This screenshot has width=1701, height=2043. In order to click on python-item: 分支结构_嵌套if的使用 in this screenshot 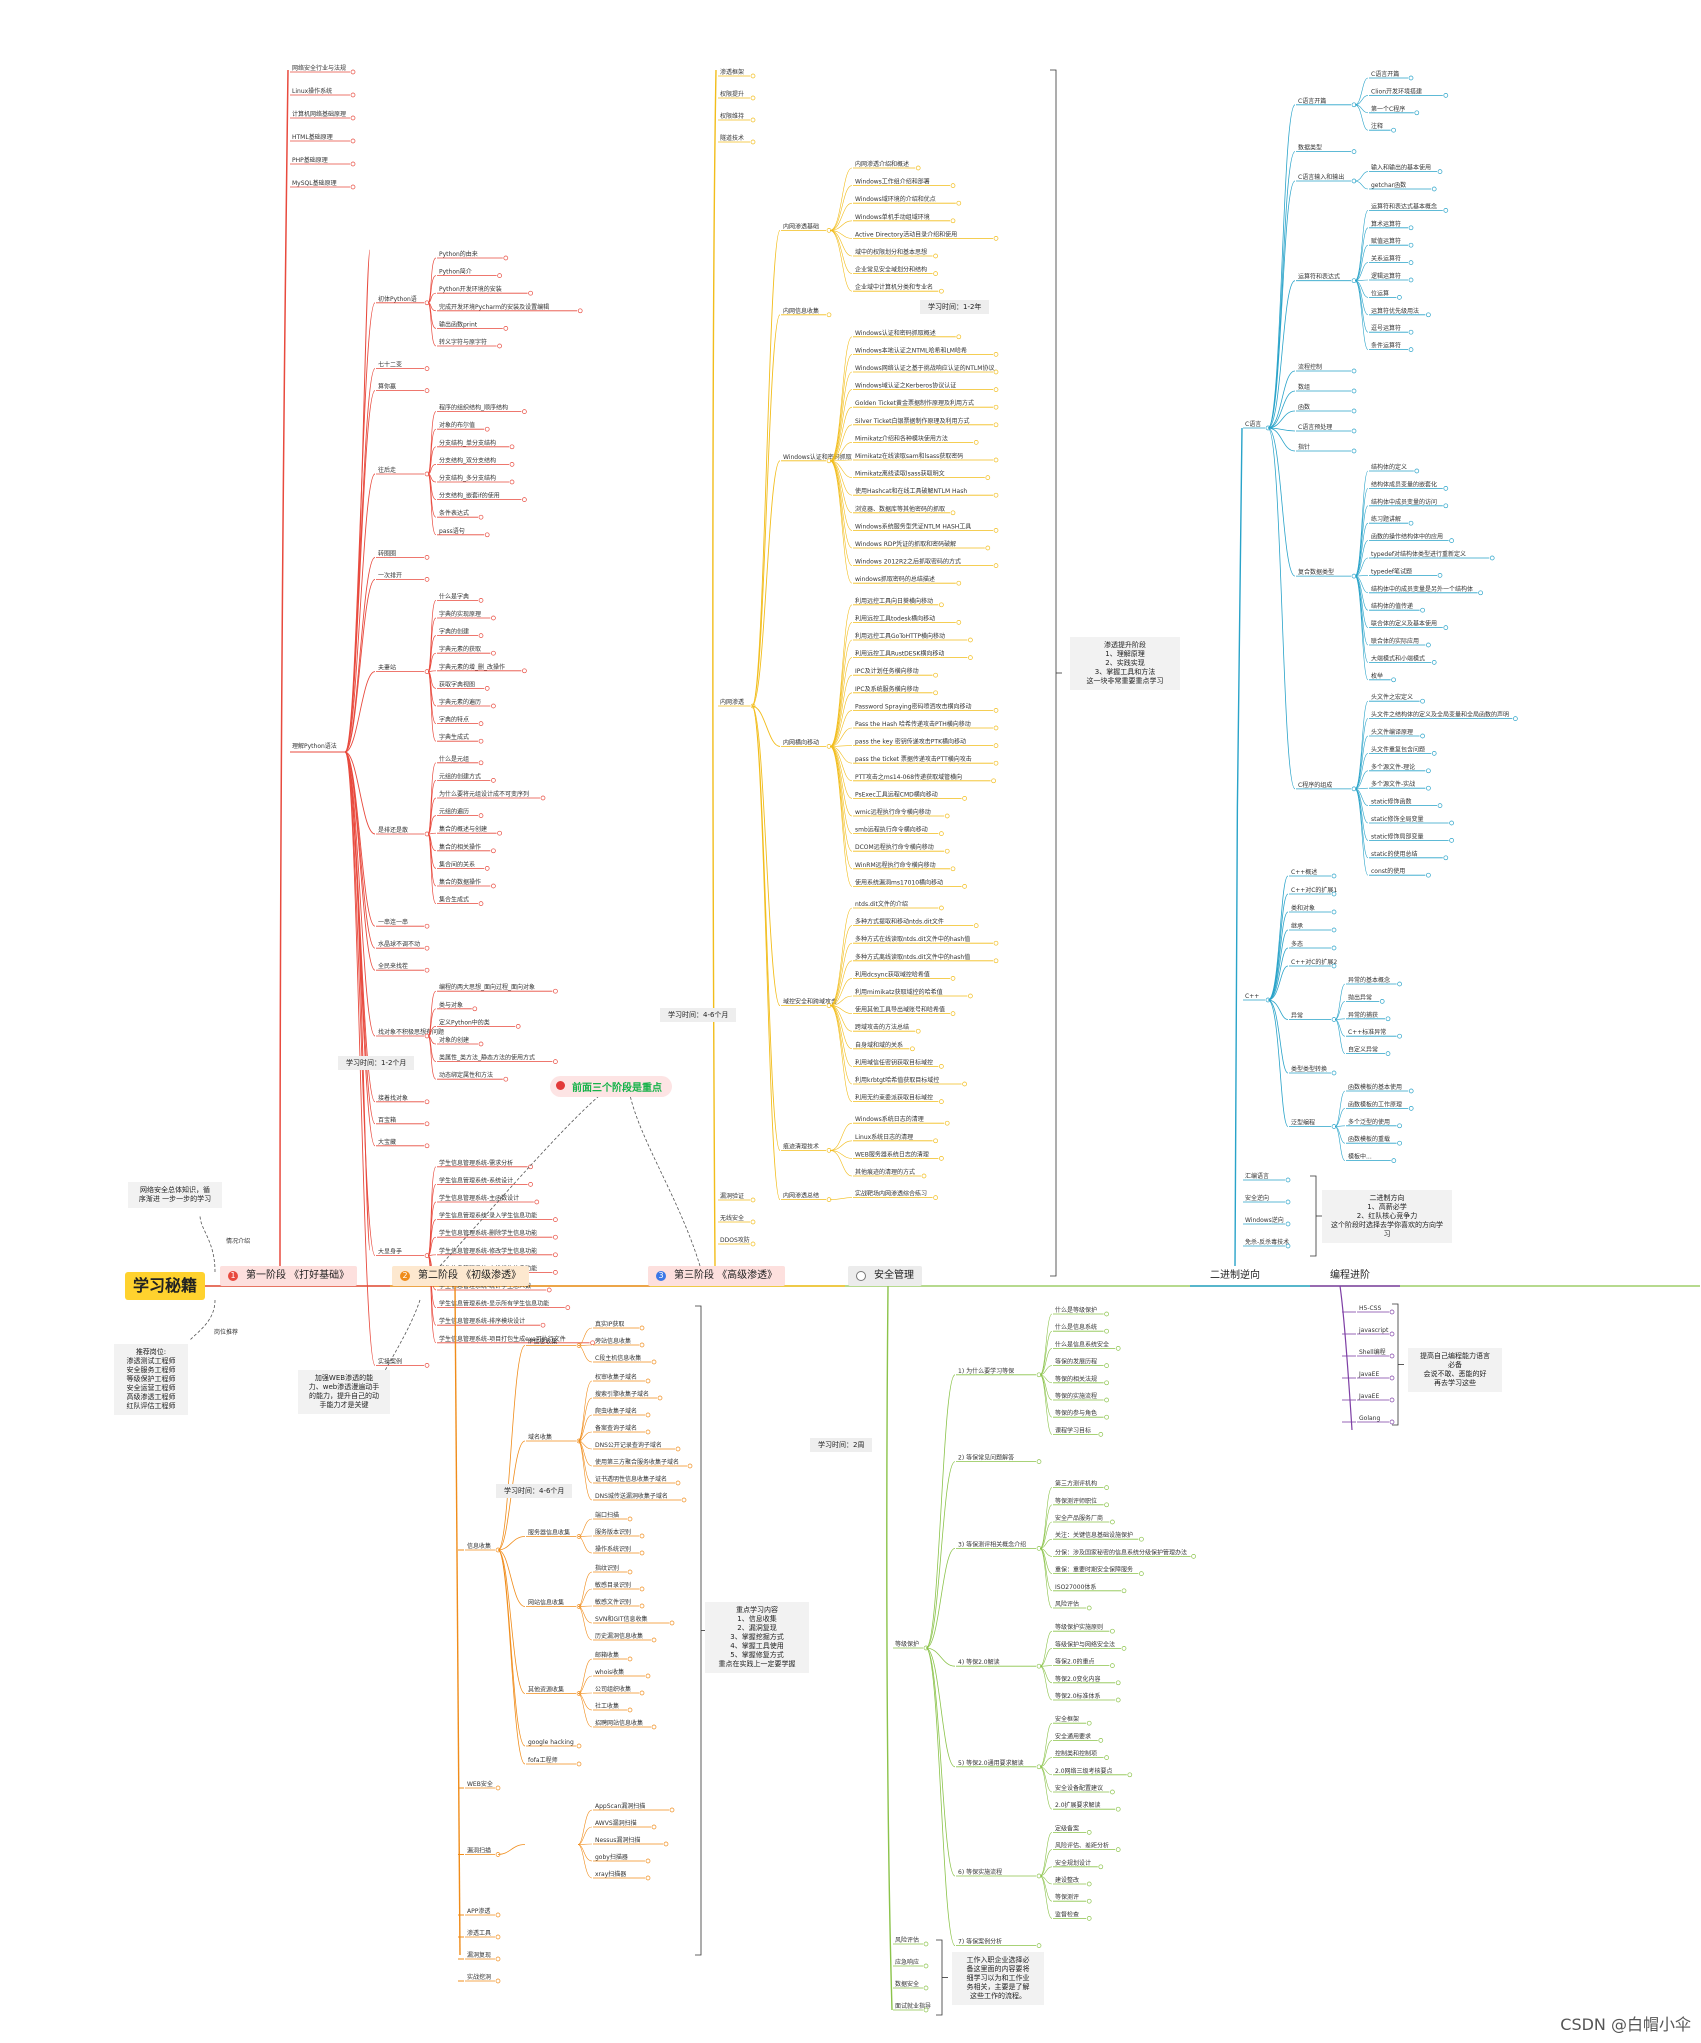, I will do `click(469, 496)`.